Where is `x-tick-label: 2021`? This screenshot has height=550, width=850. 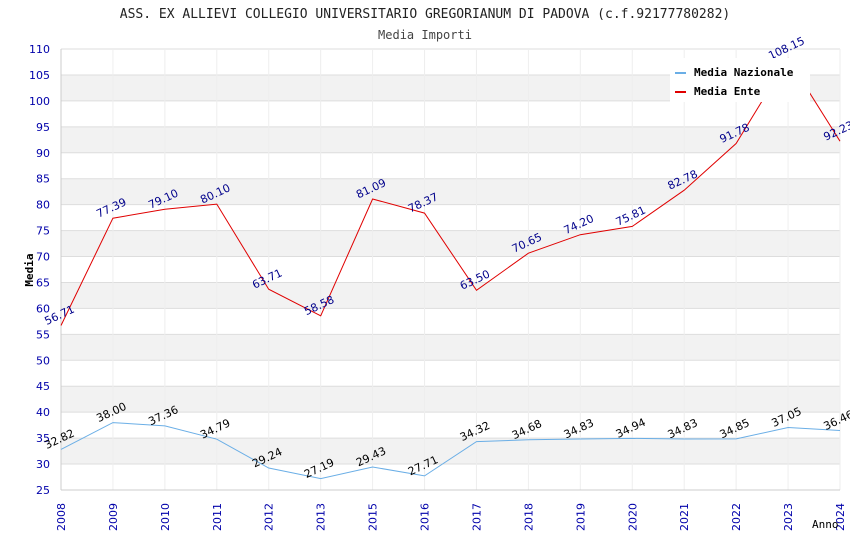 x-tick-label: 2021 is located at coordinates (684, 517).